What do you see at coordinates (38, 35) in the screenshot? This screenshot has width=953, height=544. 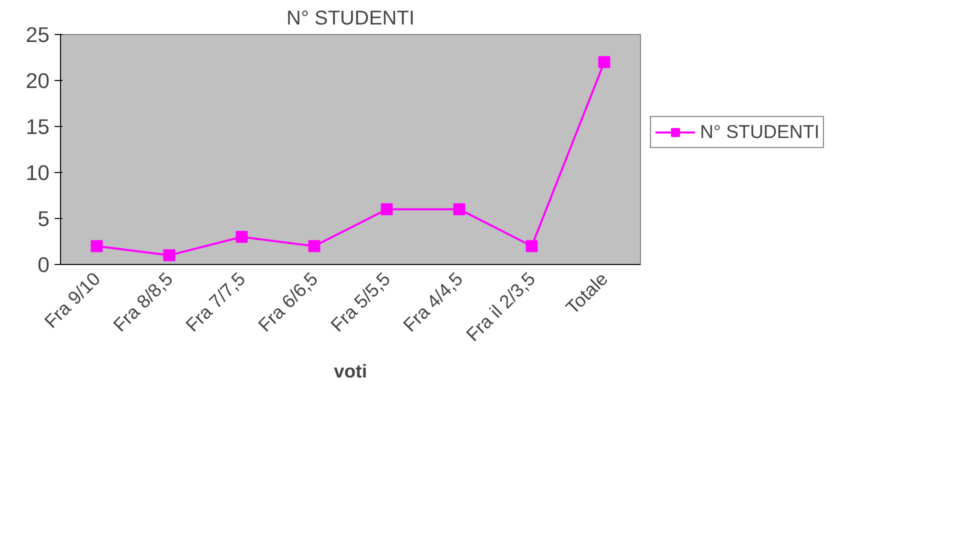 I see `y-tick-label: 25` at bounding box center [38, 35].